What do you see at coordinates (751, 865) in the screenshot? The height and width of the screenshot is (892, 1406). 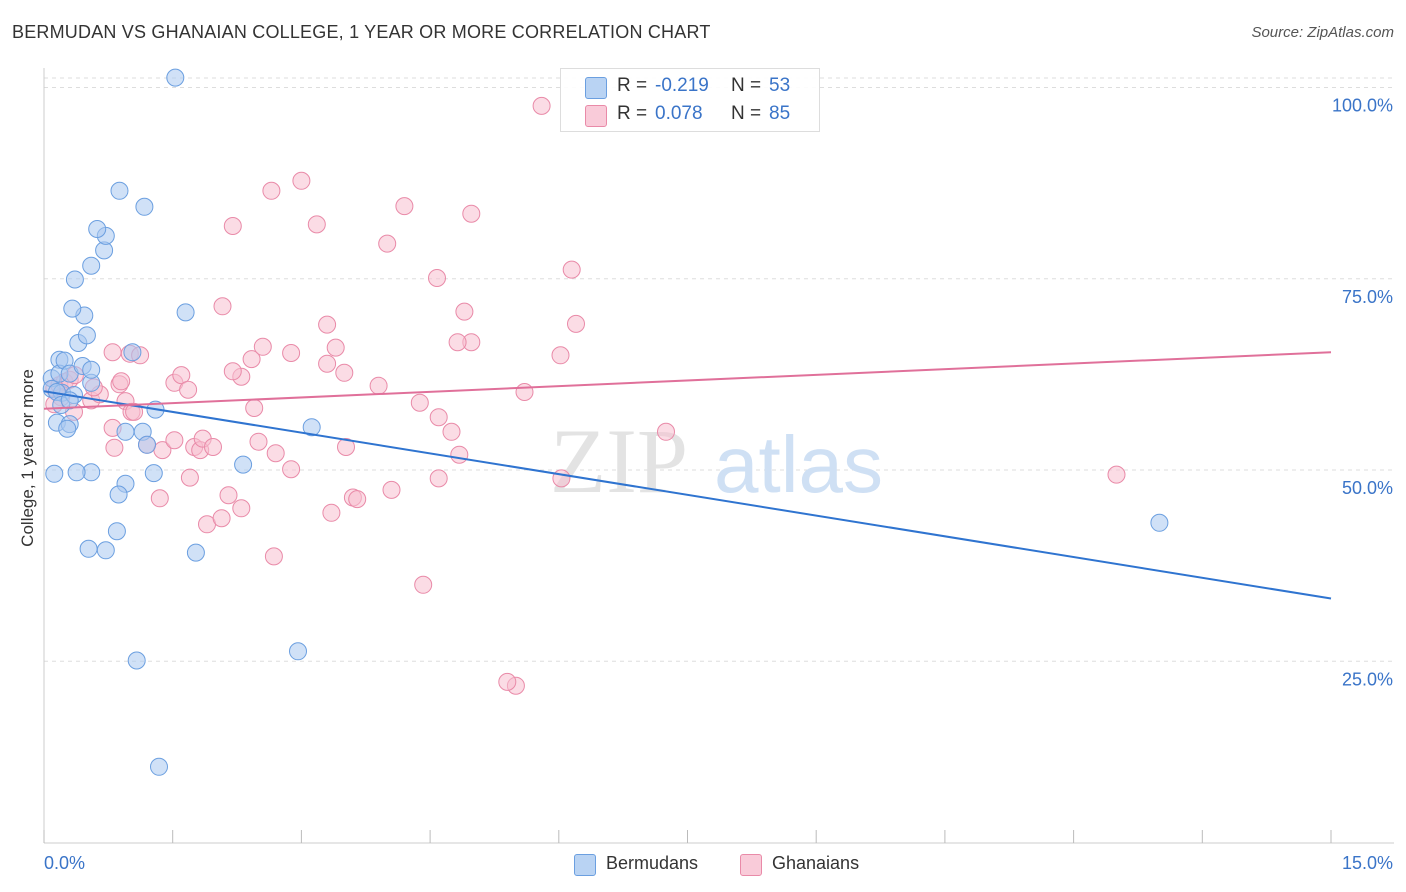 I see `bottom-legend-swatch-ghanaians` at bounding box center [751, 865].